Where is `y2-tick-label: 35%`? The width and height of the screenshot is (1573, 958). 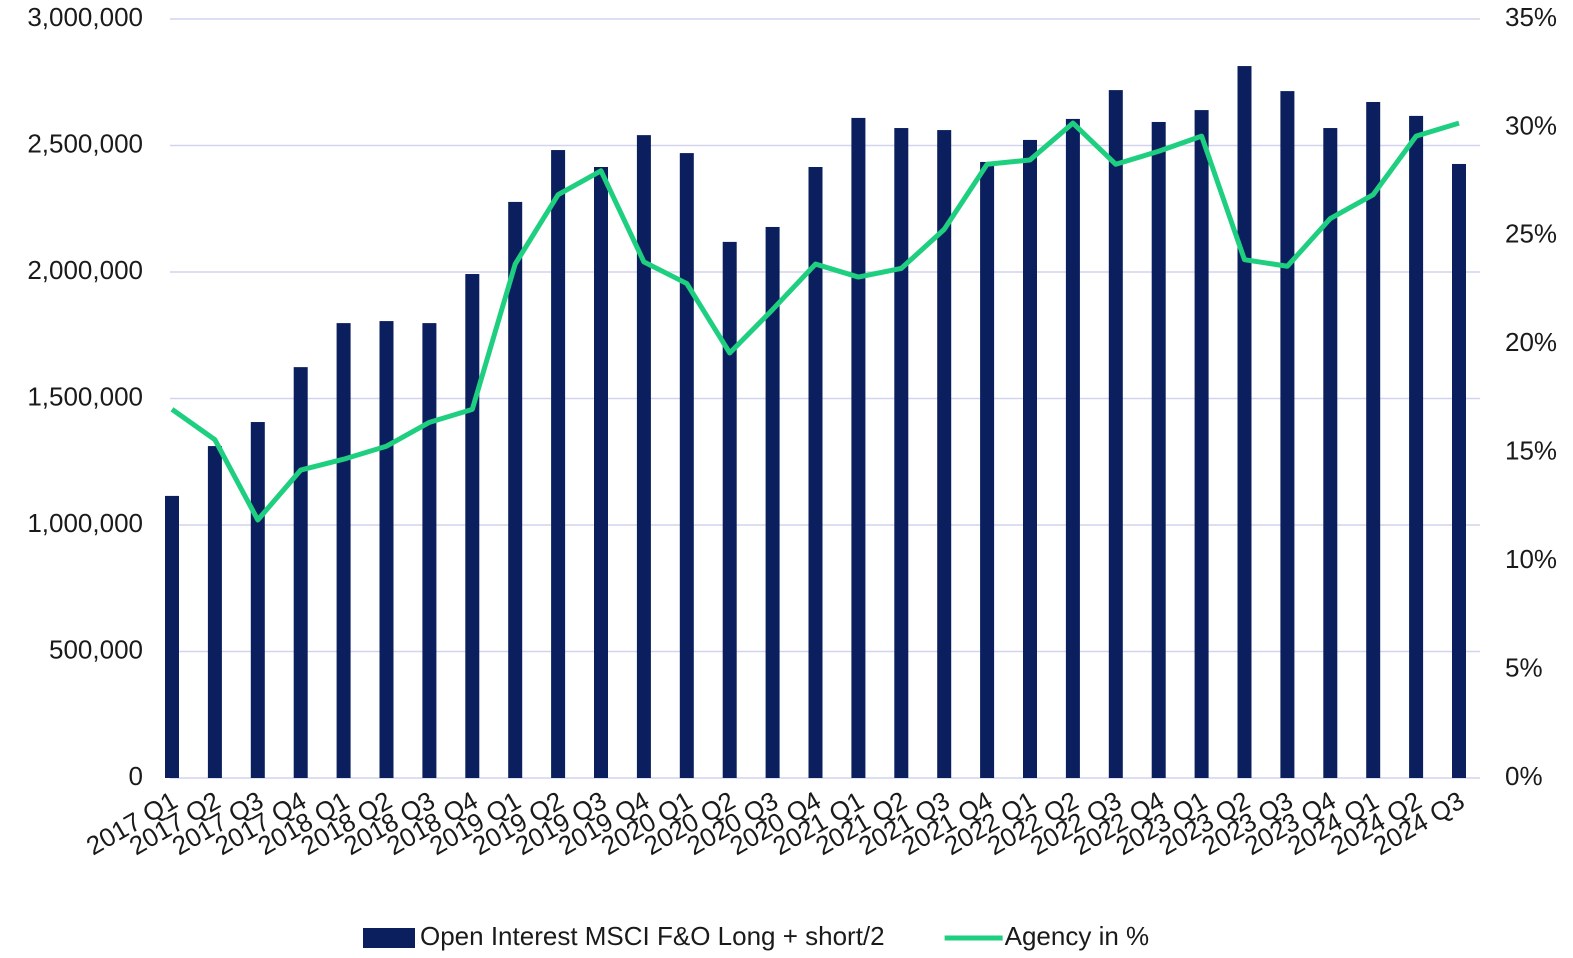 y2-tick-label: 35% is located at coordinates (1531, 17).